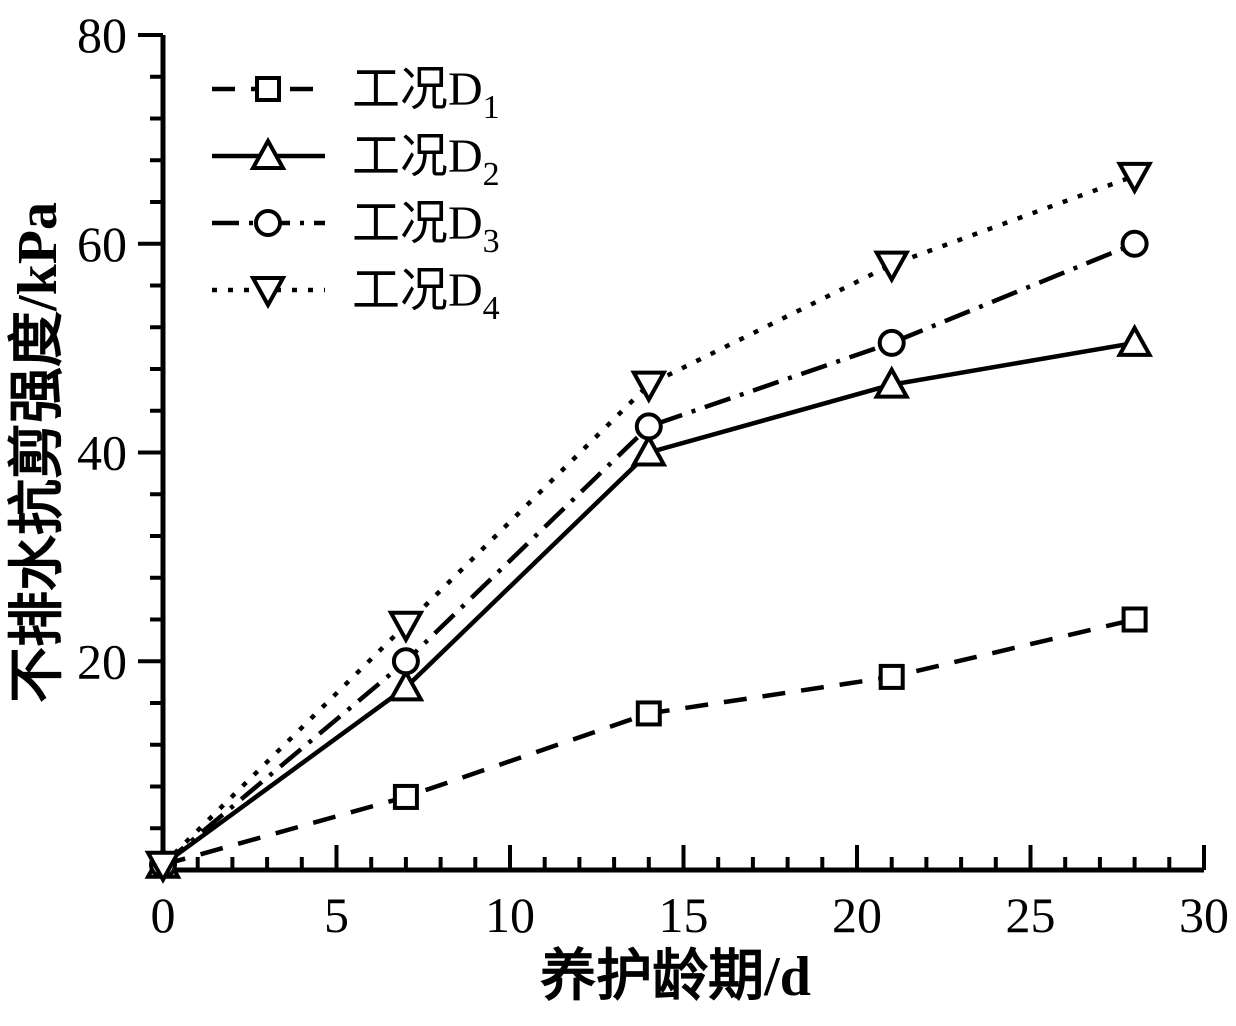  I want to click on legend-item: 工况D1, so click(356, 94).